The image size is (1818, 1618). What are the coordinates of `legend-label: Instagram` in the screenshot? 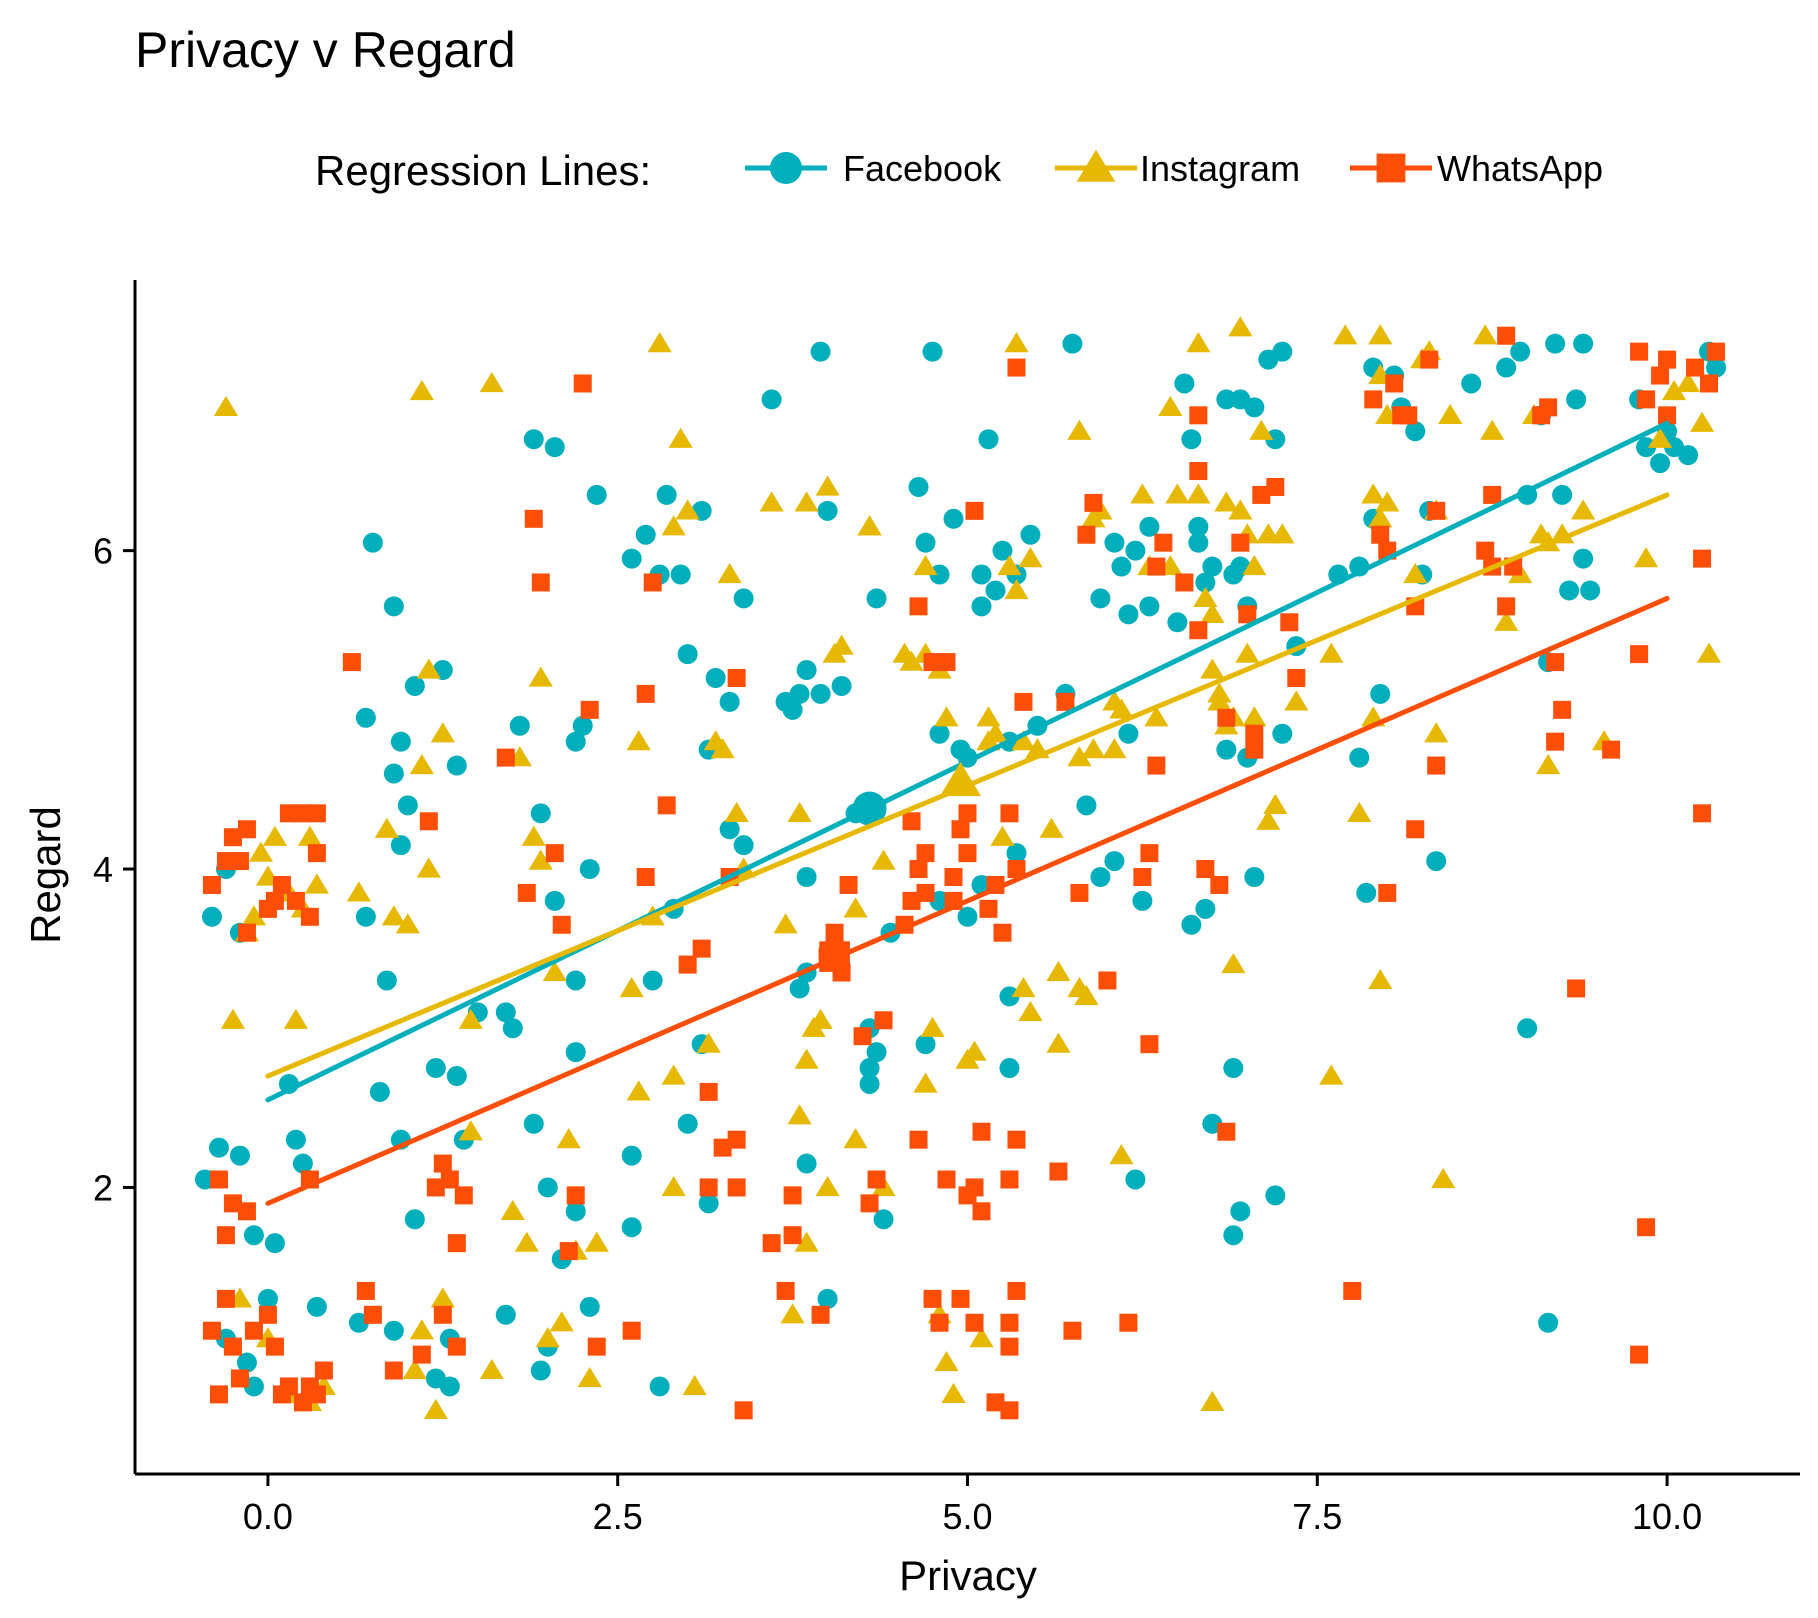 It's located at (1220, 168).